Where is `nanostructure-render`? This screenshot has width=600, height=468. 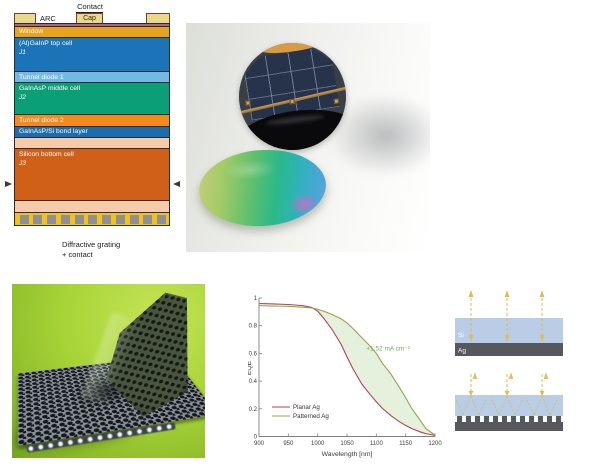
nanostructure-render is located at coordinates (108, 371).